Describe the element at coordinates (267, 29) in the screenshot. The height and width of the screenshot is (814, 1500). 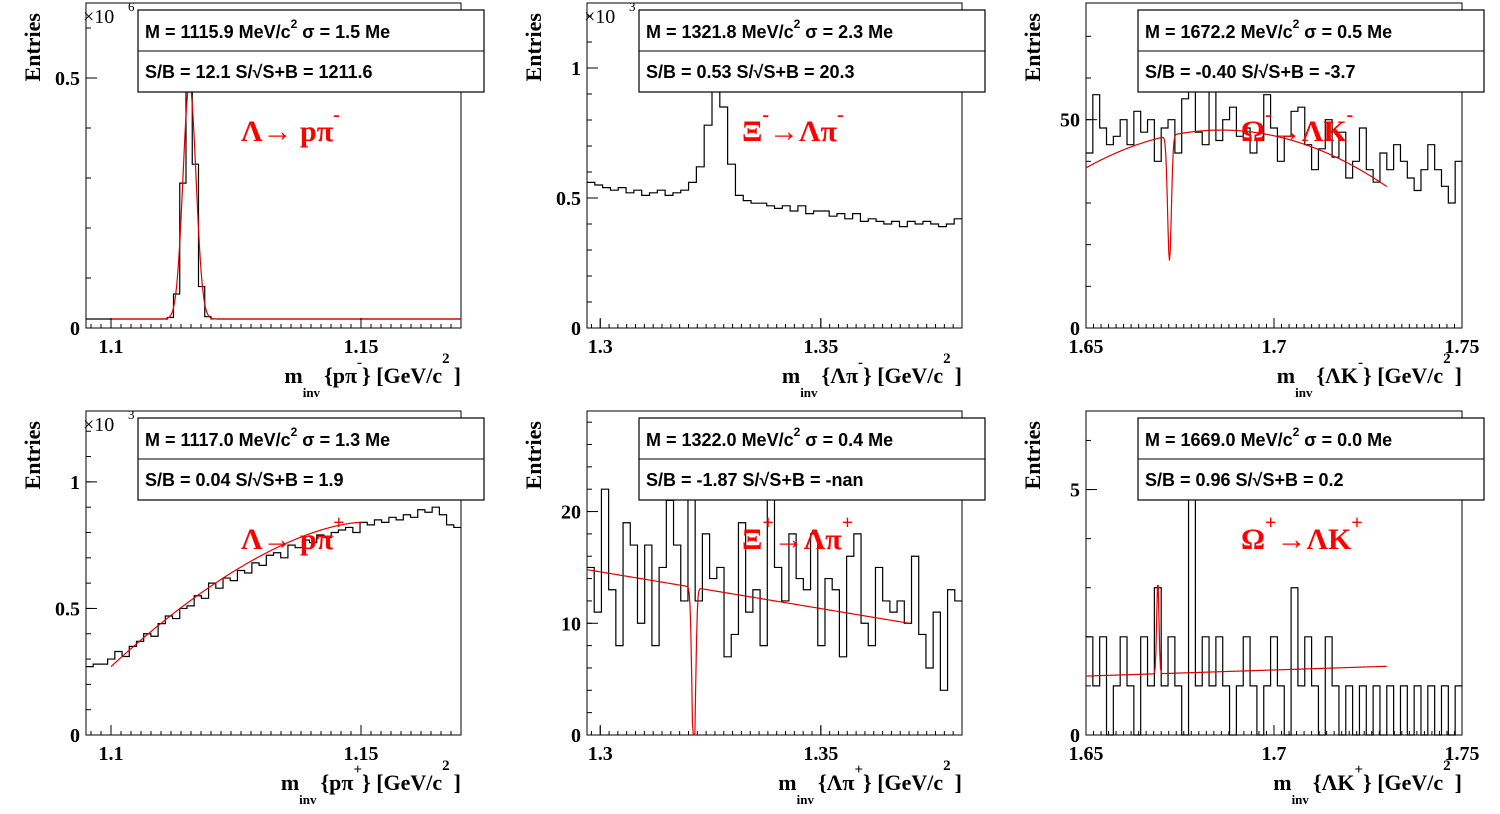
I see `stats-mass-line: M = 1115.9 MeV/c2 σ = 1.5 Me` at that location.